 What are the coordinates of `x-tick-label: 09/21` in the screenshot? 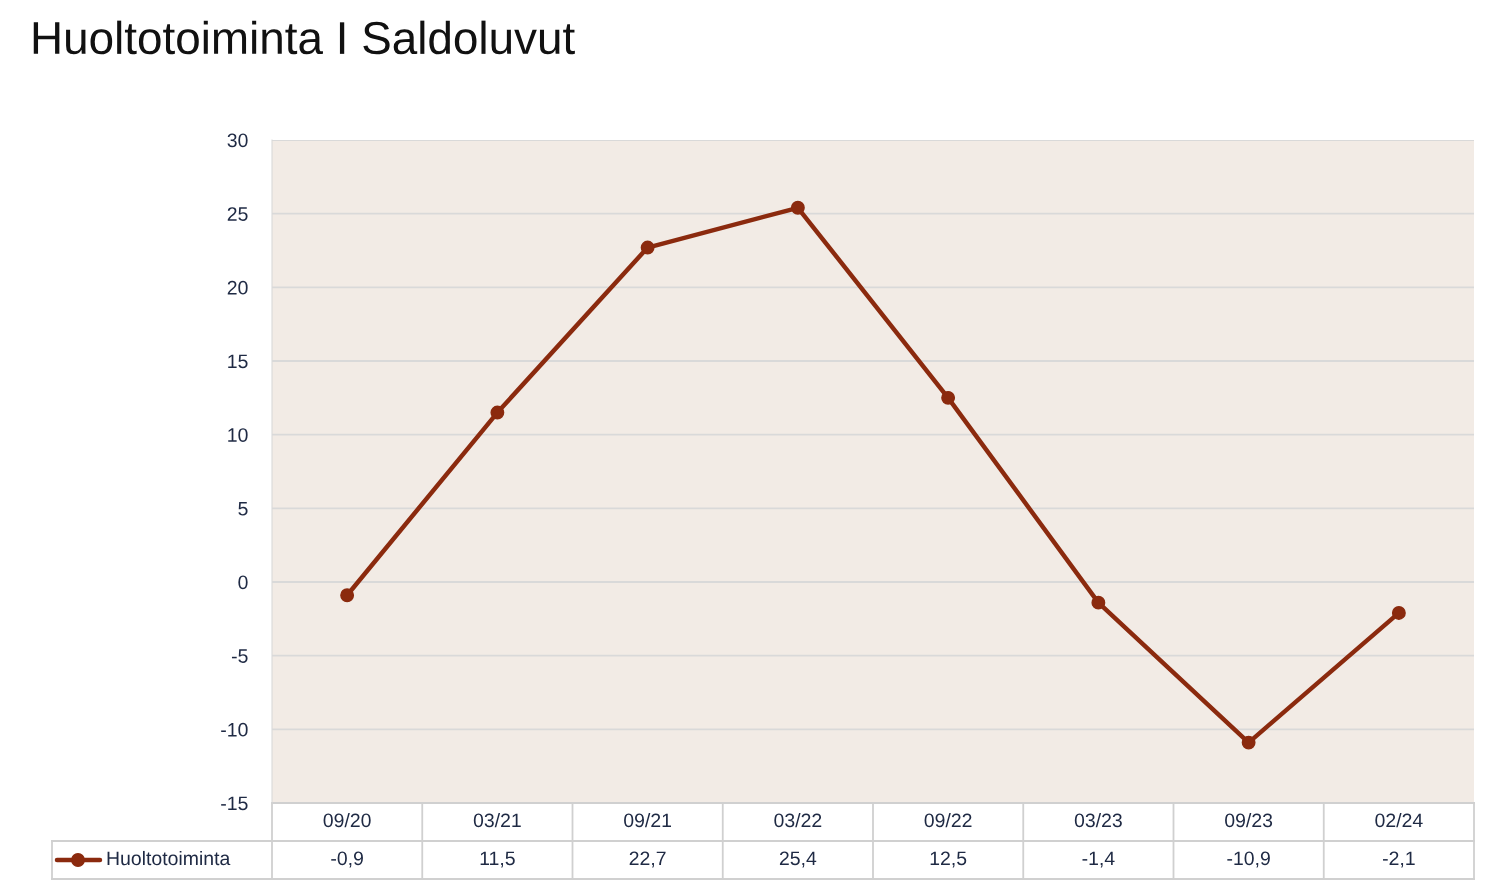 It's located at (648, 820).